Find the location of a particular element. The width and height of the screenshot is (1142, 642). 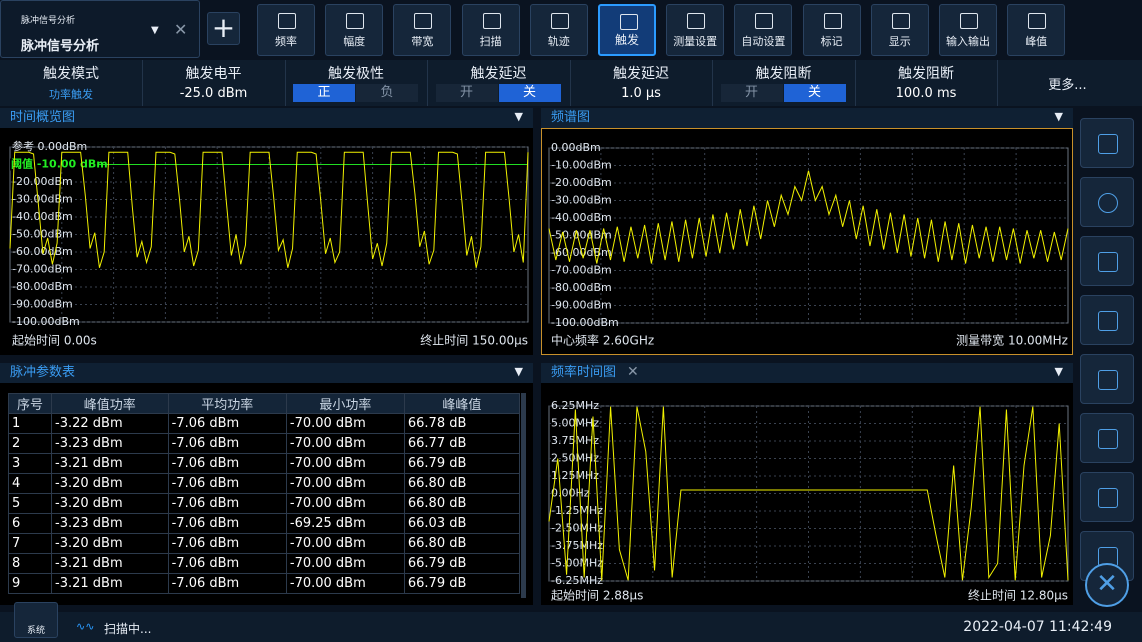

table-cell: -3.20 dBm is located at coordinates (110, 503).